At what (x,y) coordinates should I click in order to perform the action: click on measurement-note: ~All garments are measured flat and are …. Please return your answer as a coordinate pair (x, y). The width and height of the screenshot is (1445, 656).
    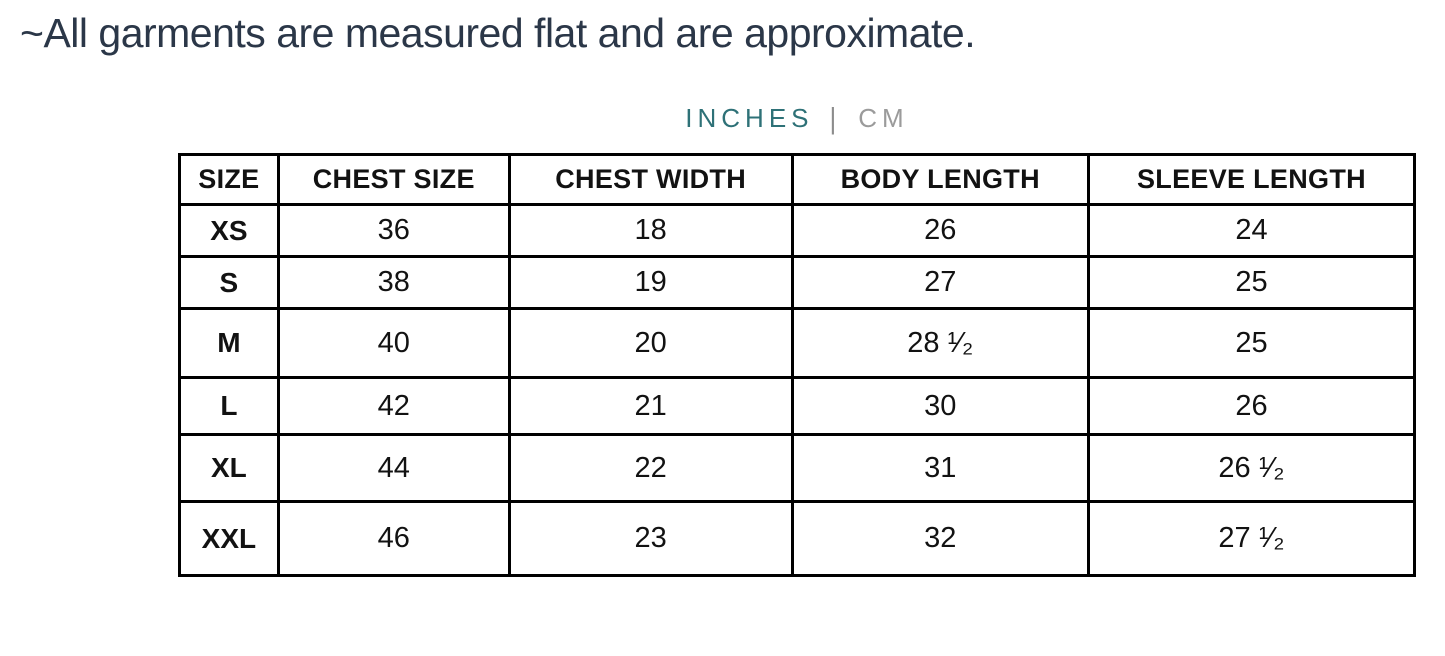
    Looking at the image, I should click on (498, 33).